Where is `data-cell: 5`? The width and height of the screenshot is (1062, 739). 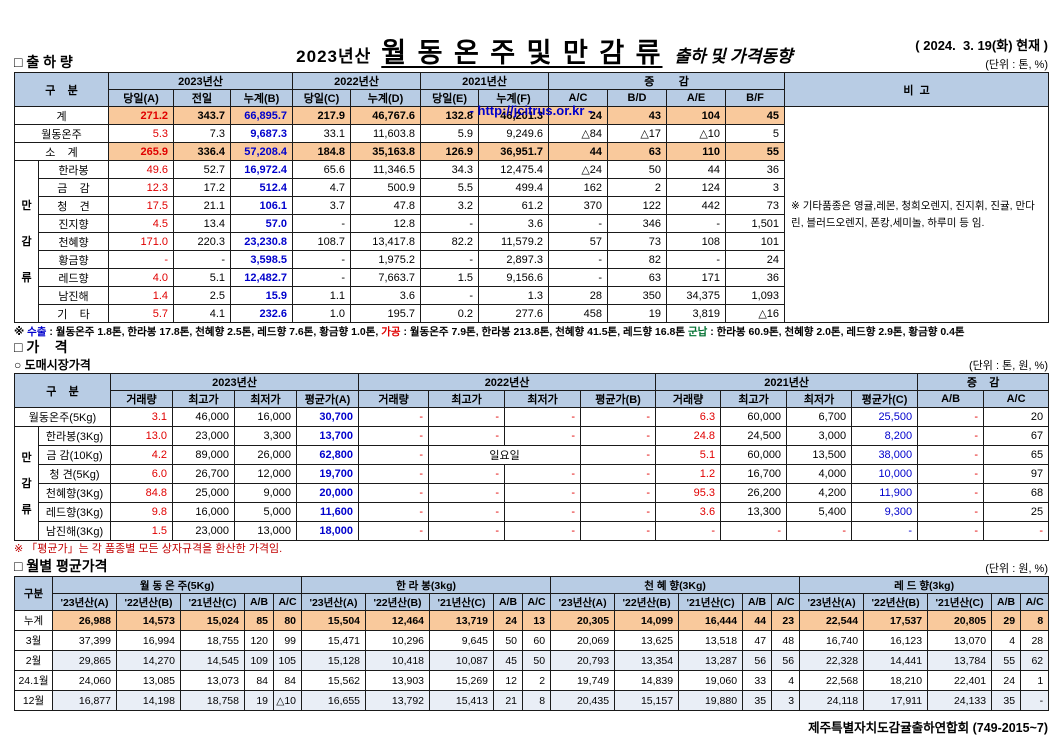
data-cell: 5 is located at coordinates (755, 133).